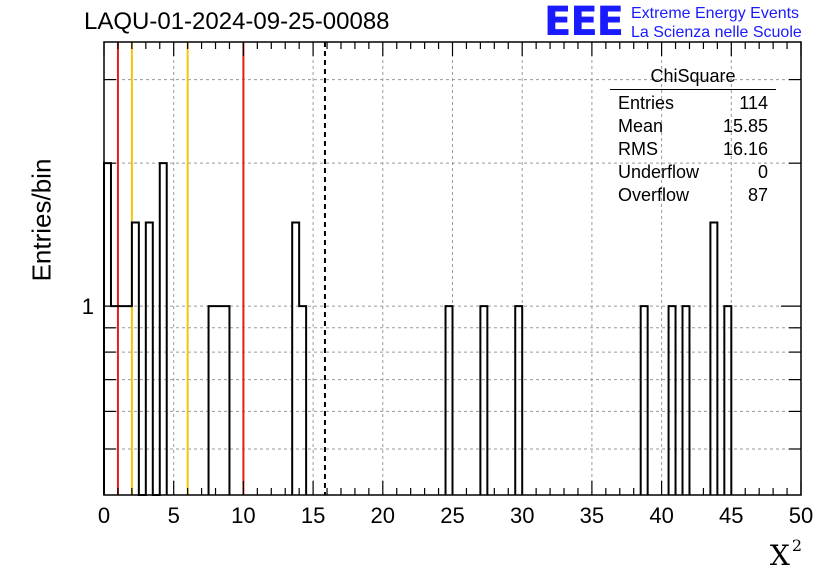 Image resolution: width=836 pixels, height=572 pixels. What do you see at coordinates (592, 515) in the screenshot?
I see `x-tick-label: 35` at bounding box center [592, 515].